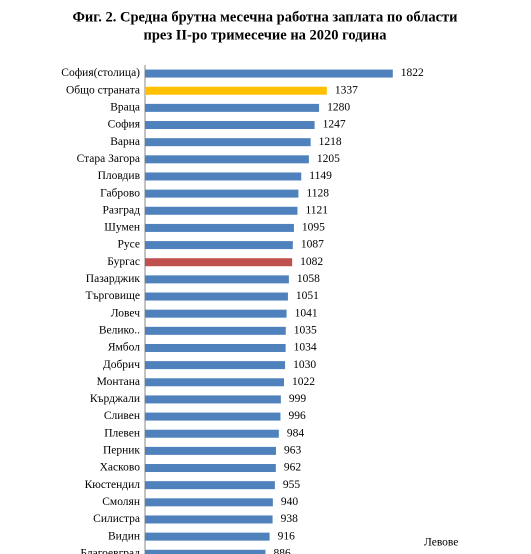 This screenshot has height=554, width=531. What do you see at coordinates (346, 90) in the screenshot?
I see `value-label: 1337` at bounding box center [346, 90].